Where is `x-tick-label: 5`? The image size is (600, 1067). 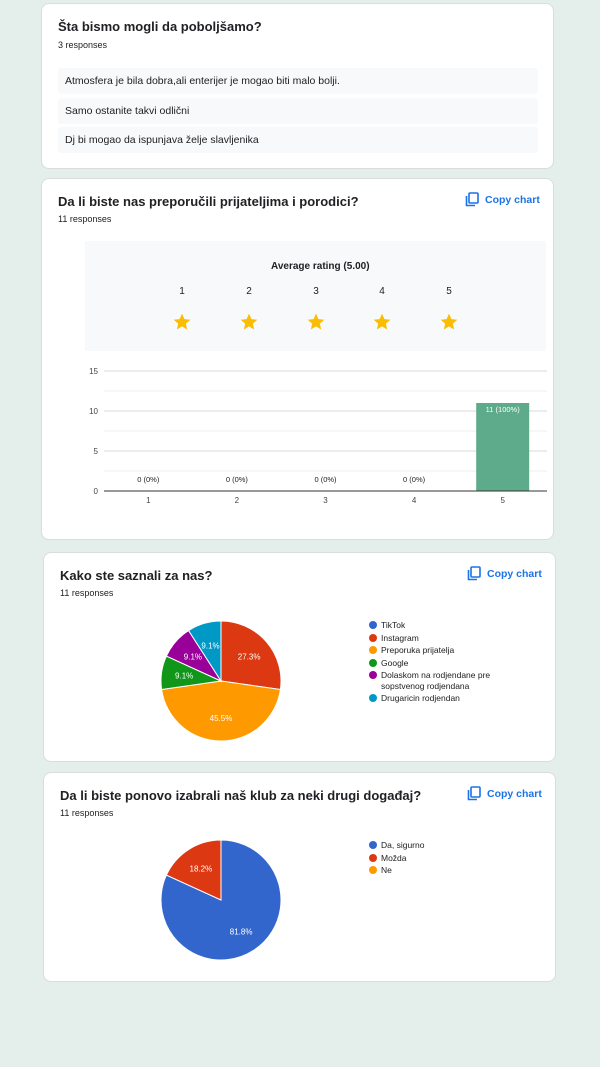 x-tick-label: 5 is located at coordinates (502, 500).